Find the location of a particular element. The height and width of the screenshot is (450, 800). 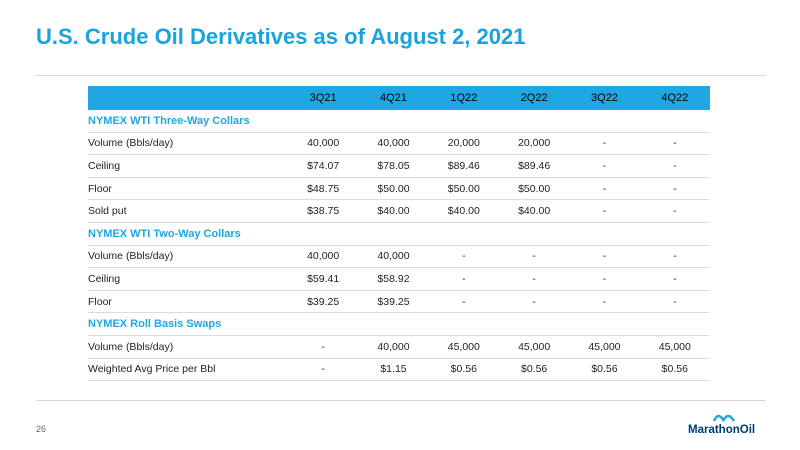

table-row: Floor $39.25 $39.25- - - - is located at coordinates (399, 302).